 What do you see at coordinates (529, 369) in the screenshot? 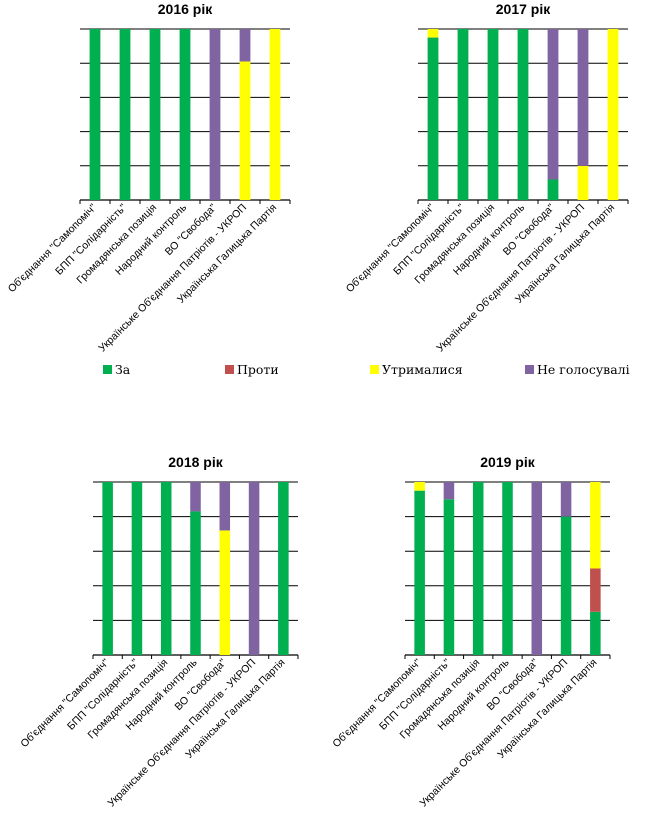
I see `legend-swatch-не-голосували` at bounding box center [529, 369].